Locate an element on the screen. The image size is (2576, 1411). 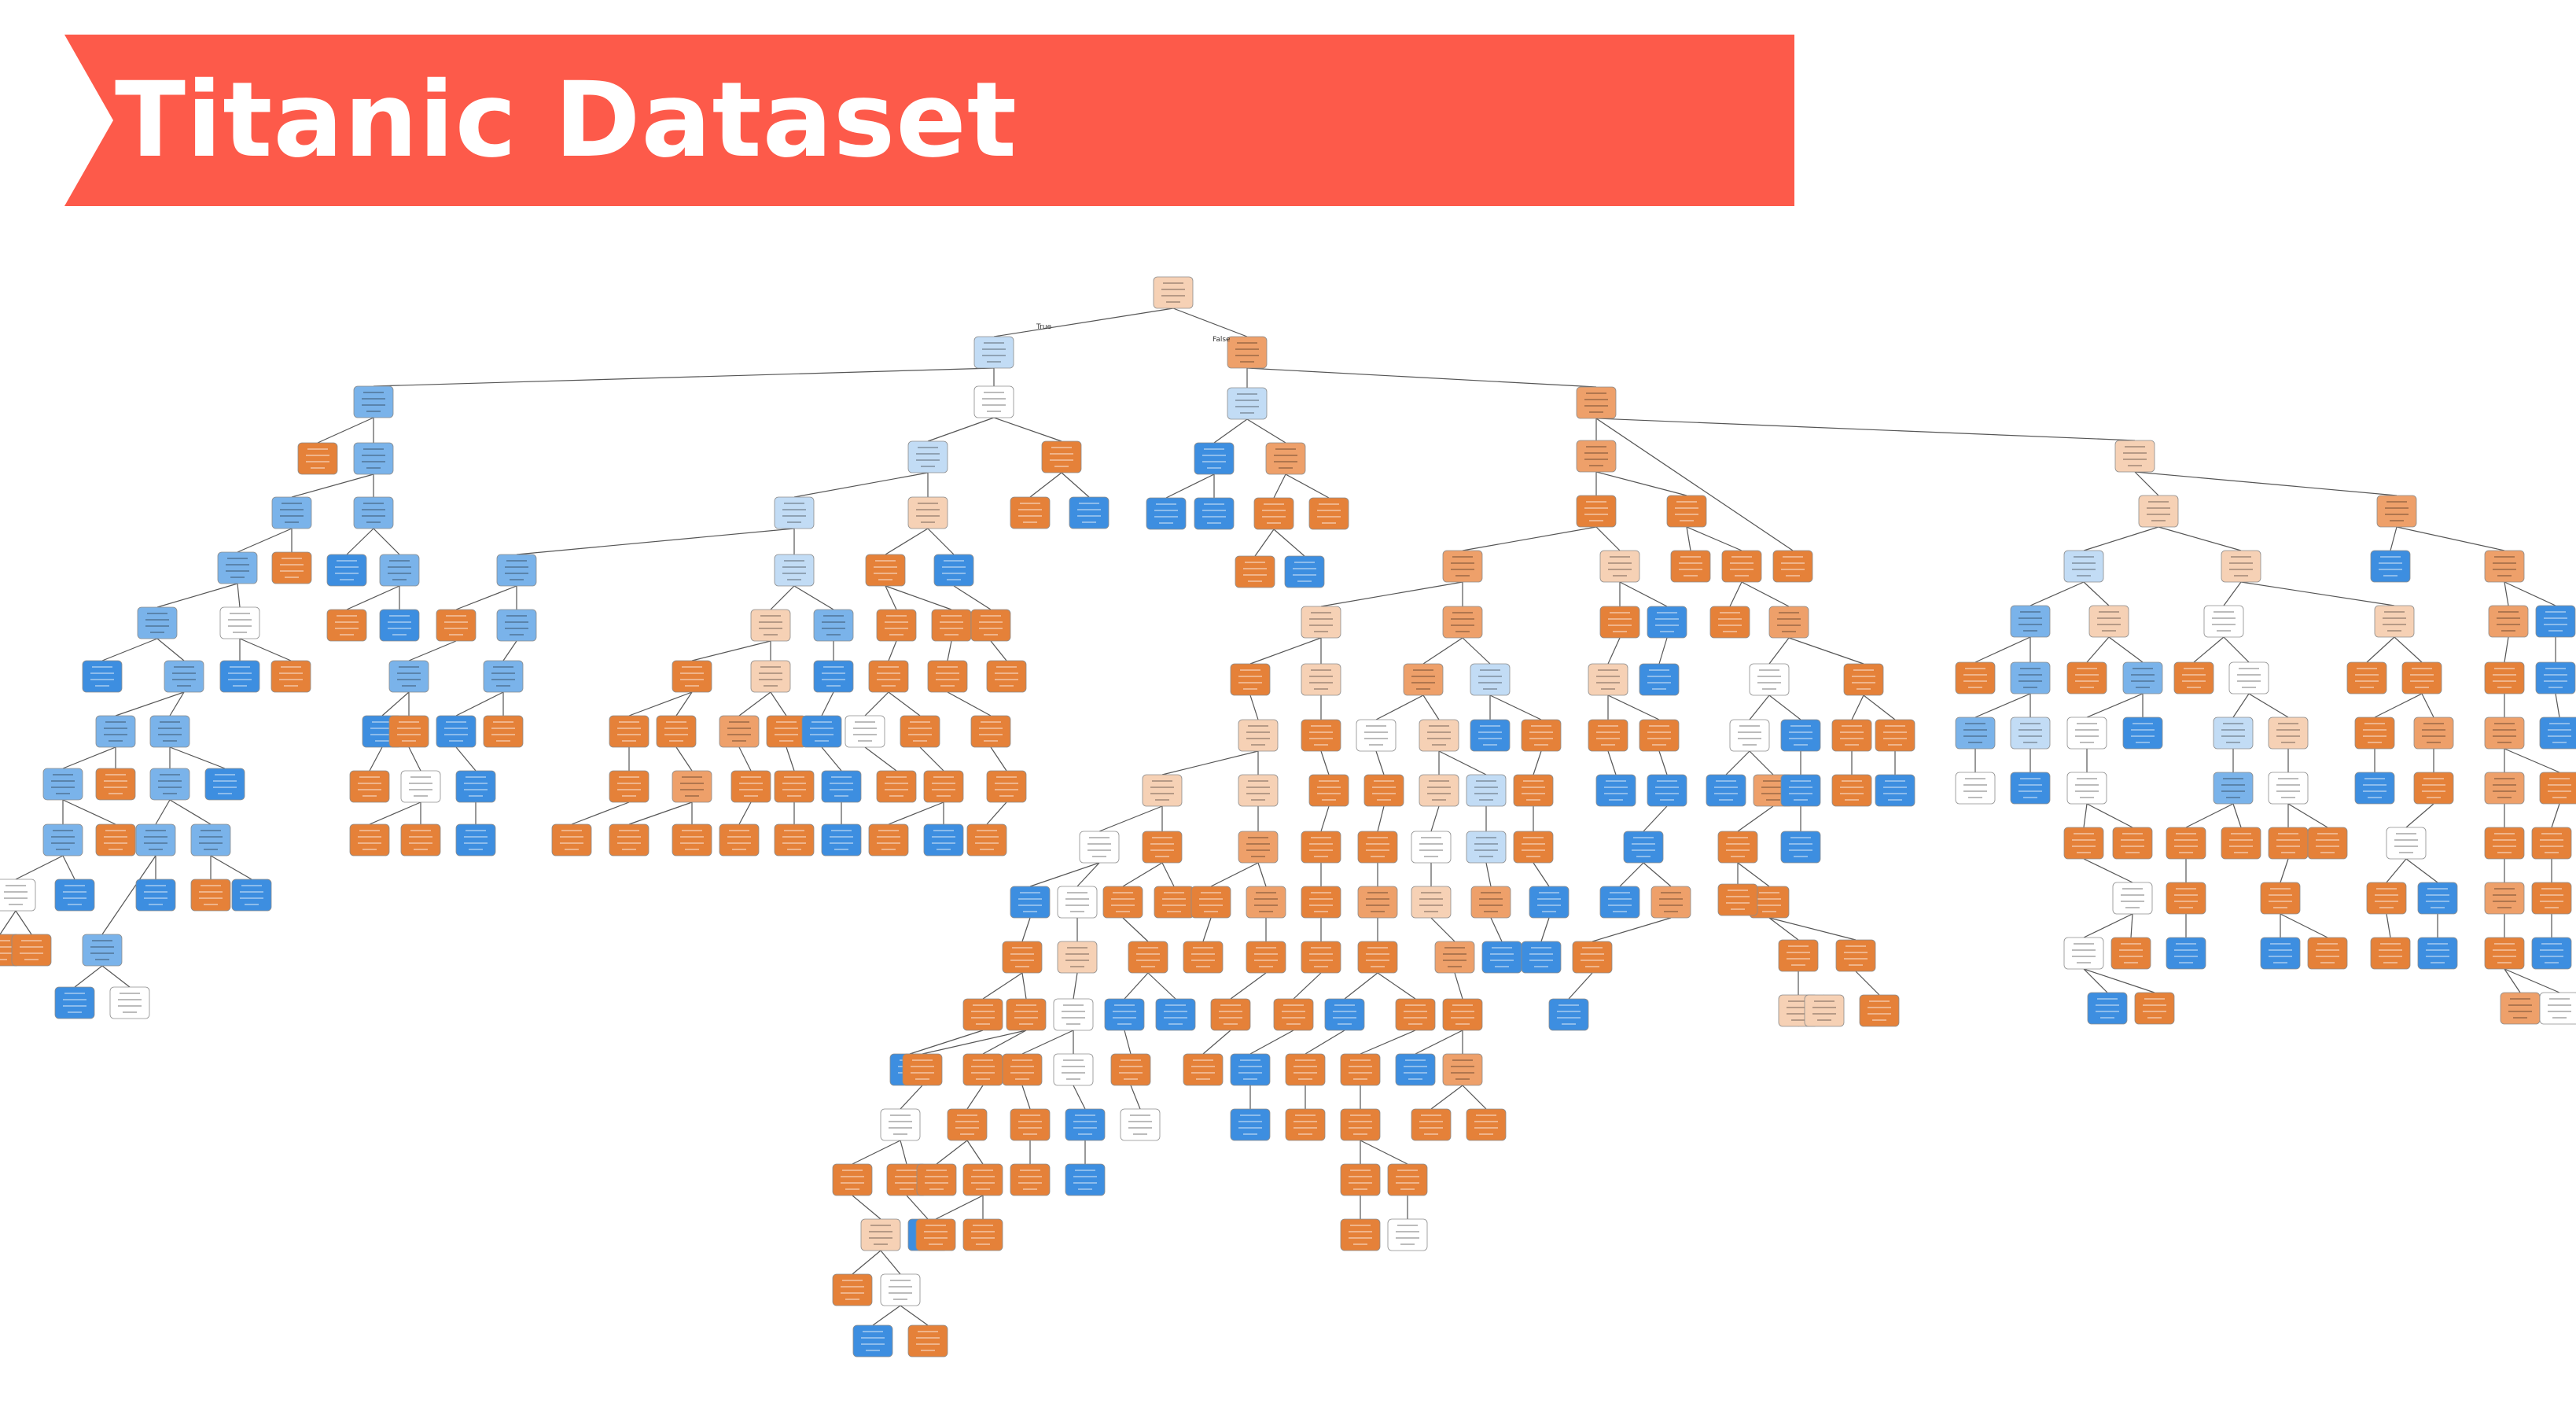
slide-title: Titanic Dataset is located at coordinates (566, 120).